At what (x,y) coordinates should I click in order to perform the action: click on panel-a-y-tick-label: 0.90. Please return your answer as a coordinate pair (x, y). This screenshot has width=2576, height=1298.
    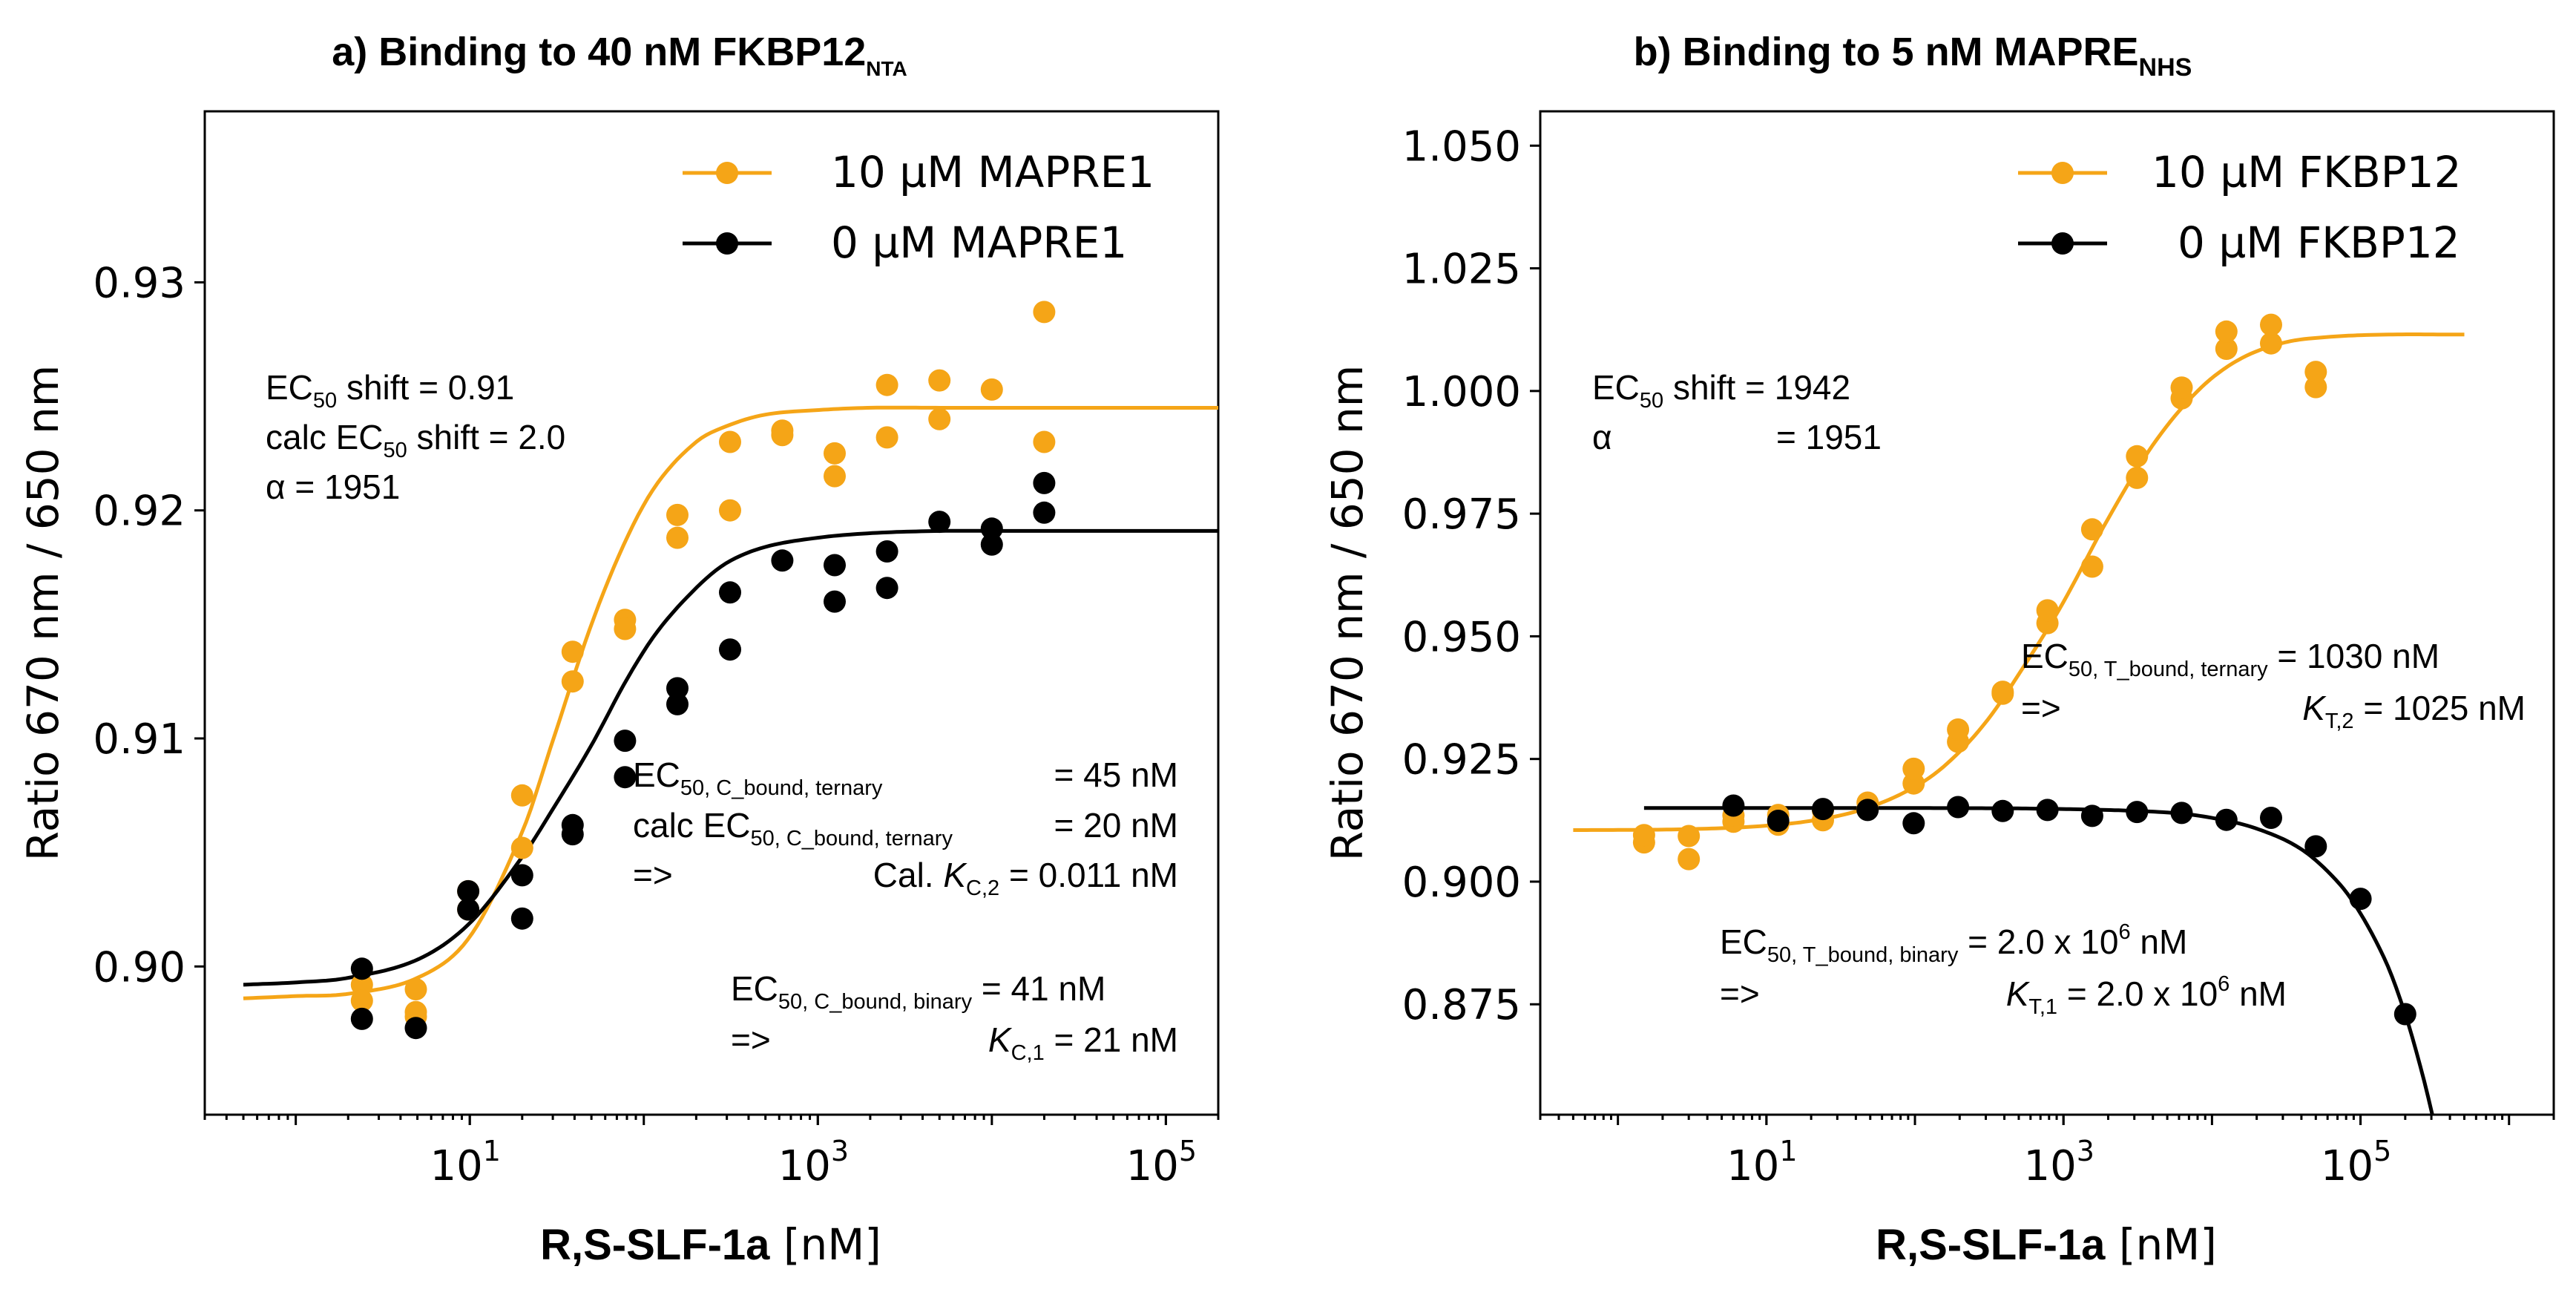
    Looking at the image, I should click on (139, 967).